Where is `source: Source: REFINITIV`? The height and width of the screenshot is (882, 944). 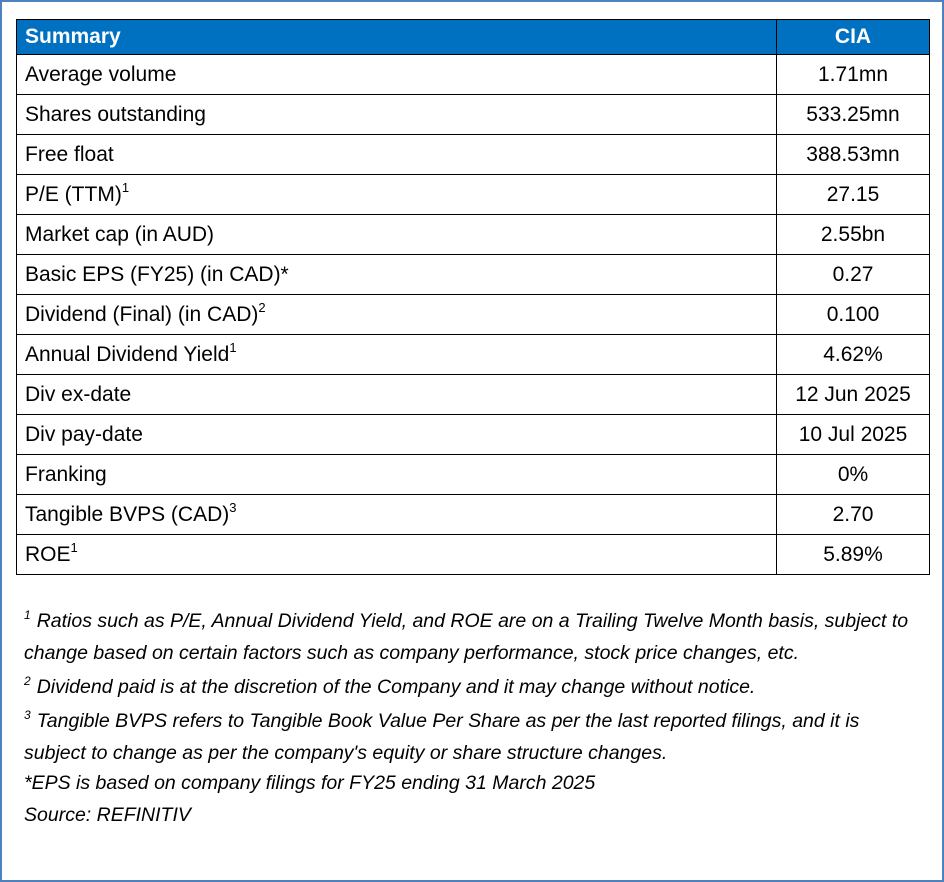
source: Source: REFINITIV is located at coordinates (107, 815).